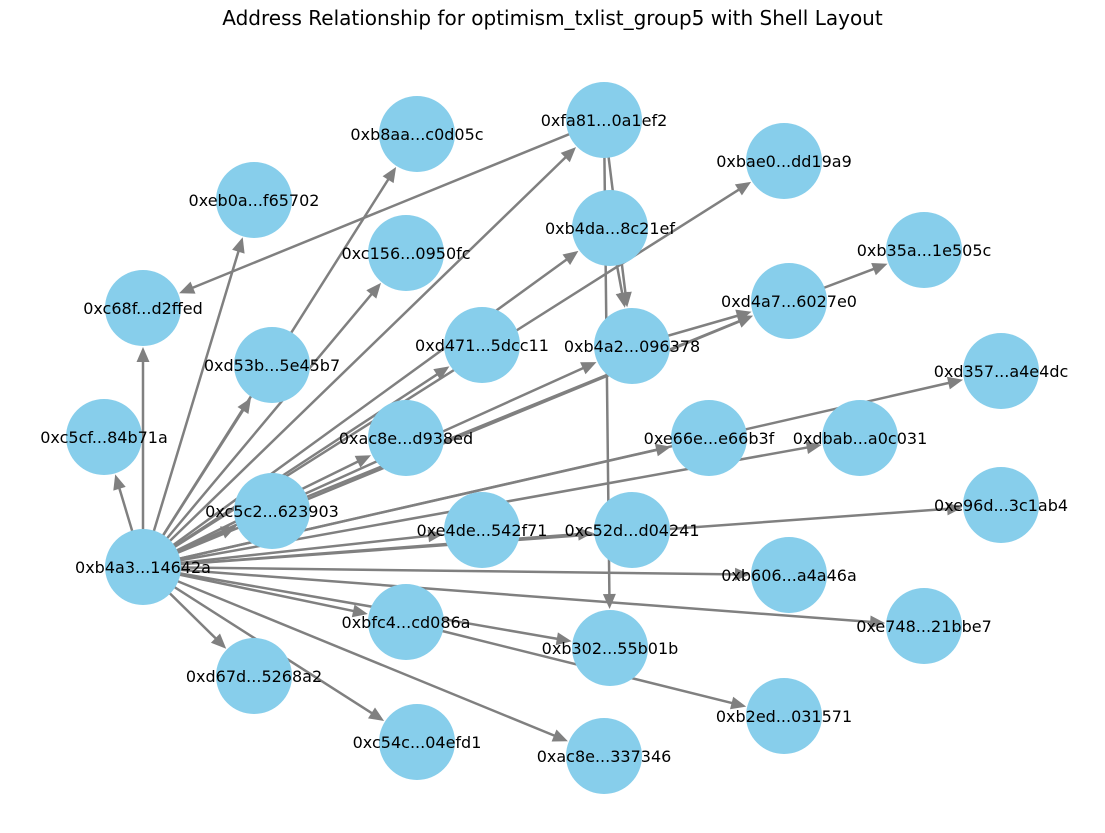 This screenshot has height=833, width=1105. Describe the element at coordinates (261, 425) in the screenshot. I see `edge-hub-c156` at that location.